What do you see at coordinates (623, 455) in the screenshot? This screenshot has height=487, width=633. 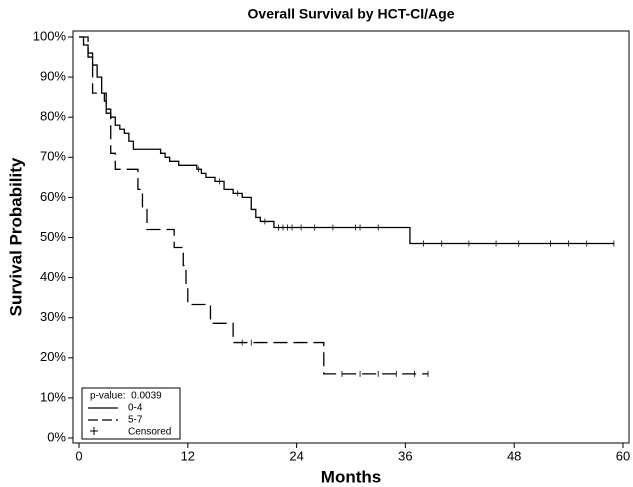 I see `x-tick-label: 60` at bounding box center [623, 455].